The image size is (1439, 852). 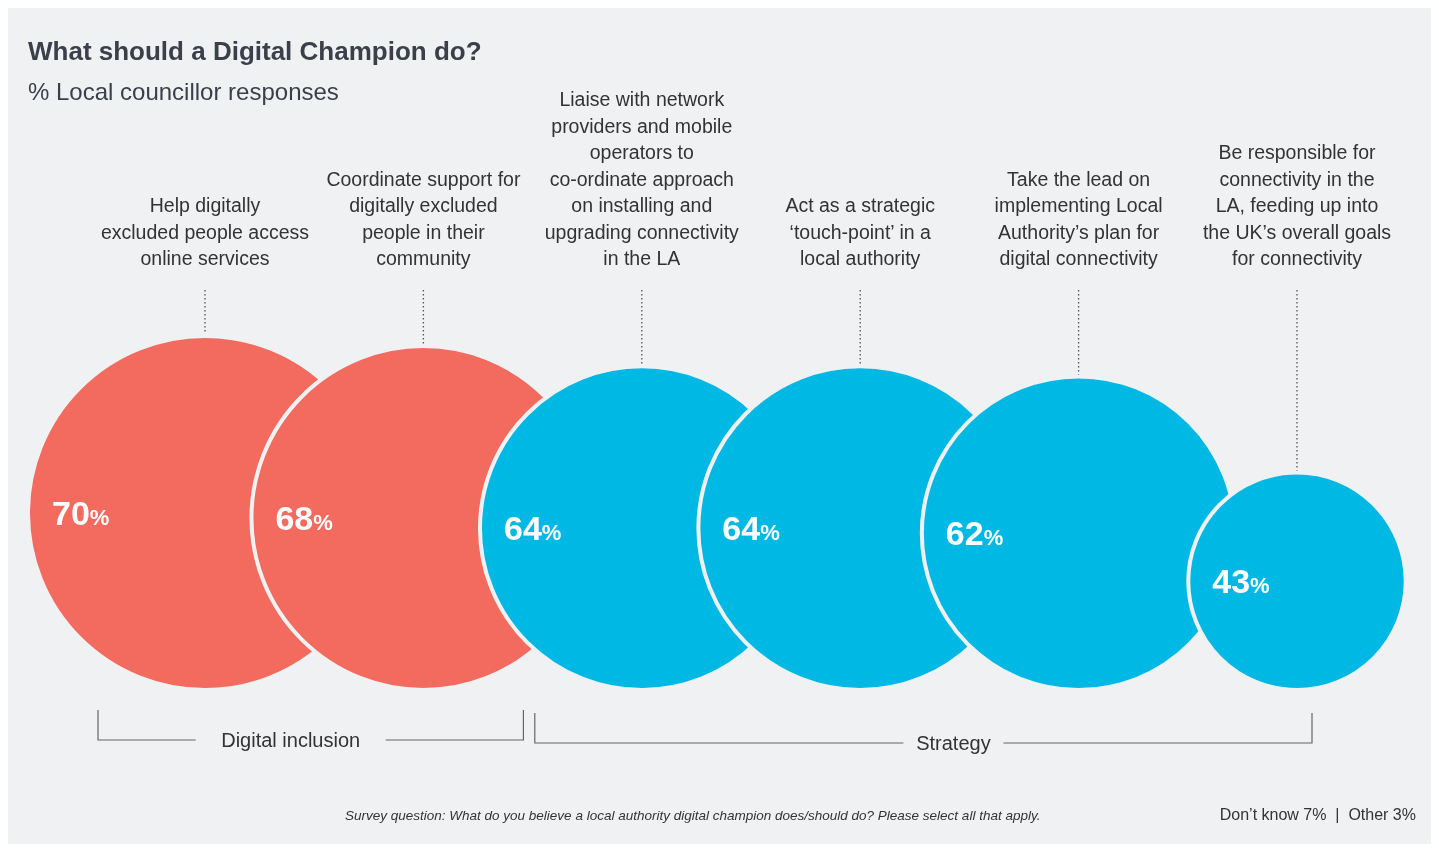 I want to click on data-label: 43%, so click(x=1241, y=581).